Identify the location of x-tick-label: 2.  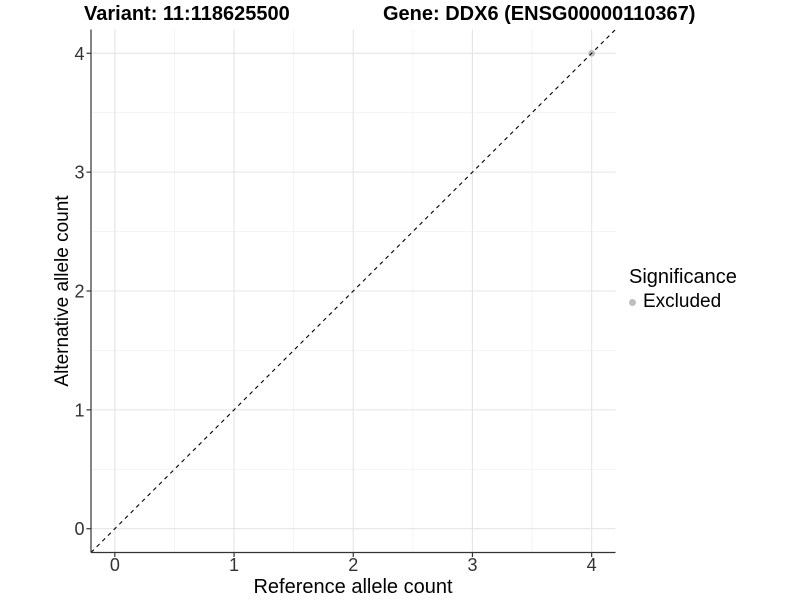
(353, 565).